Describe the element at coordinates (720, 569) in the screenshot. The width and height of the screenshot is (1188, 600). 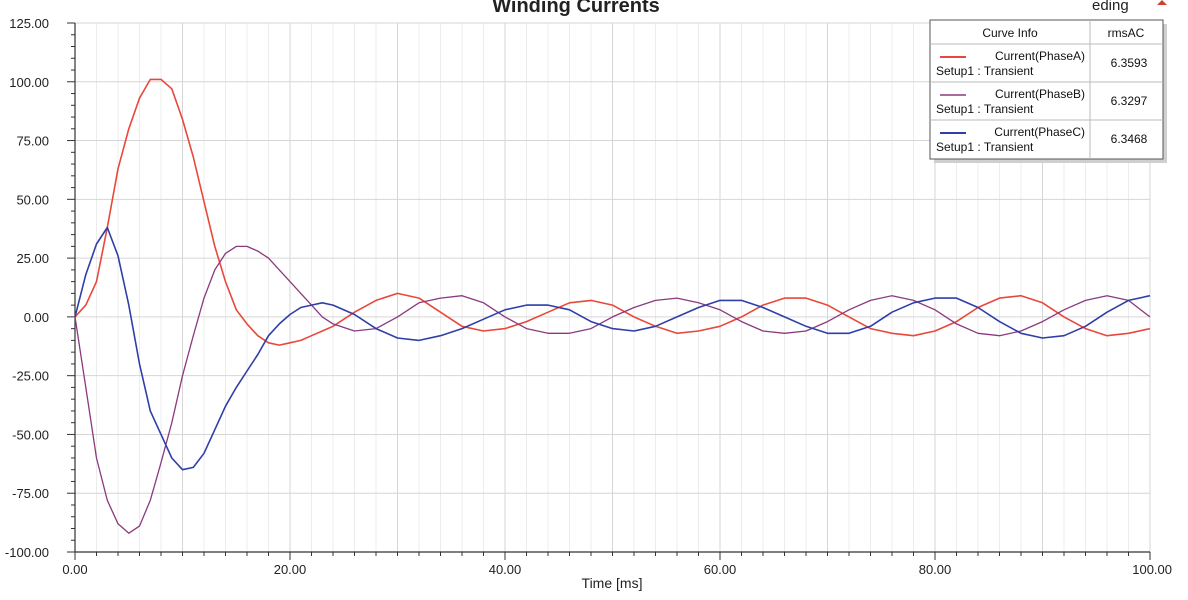
I see `x-tick-label: 60.00` at that location.